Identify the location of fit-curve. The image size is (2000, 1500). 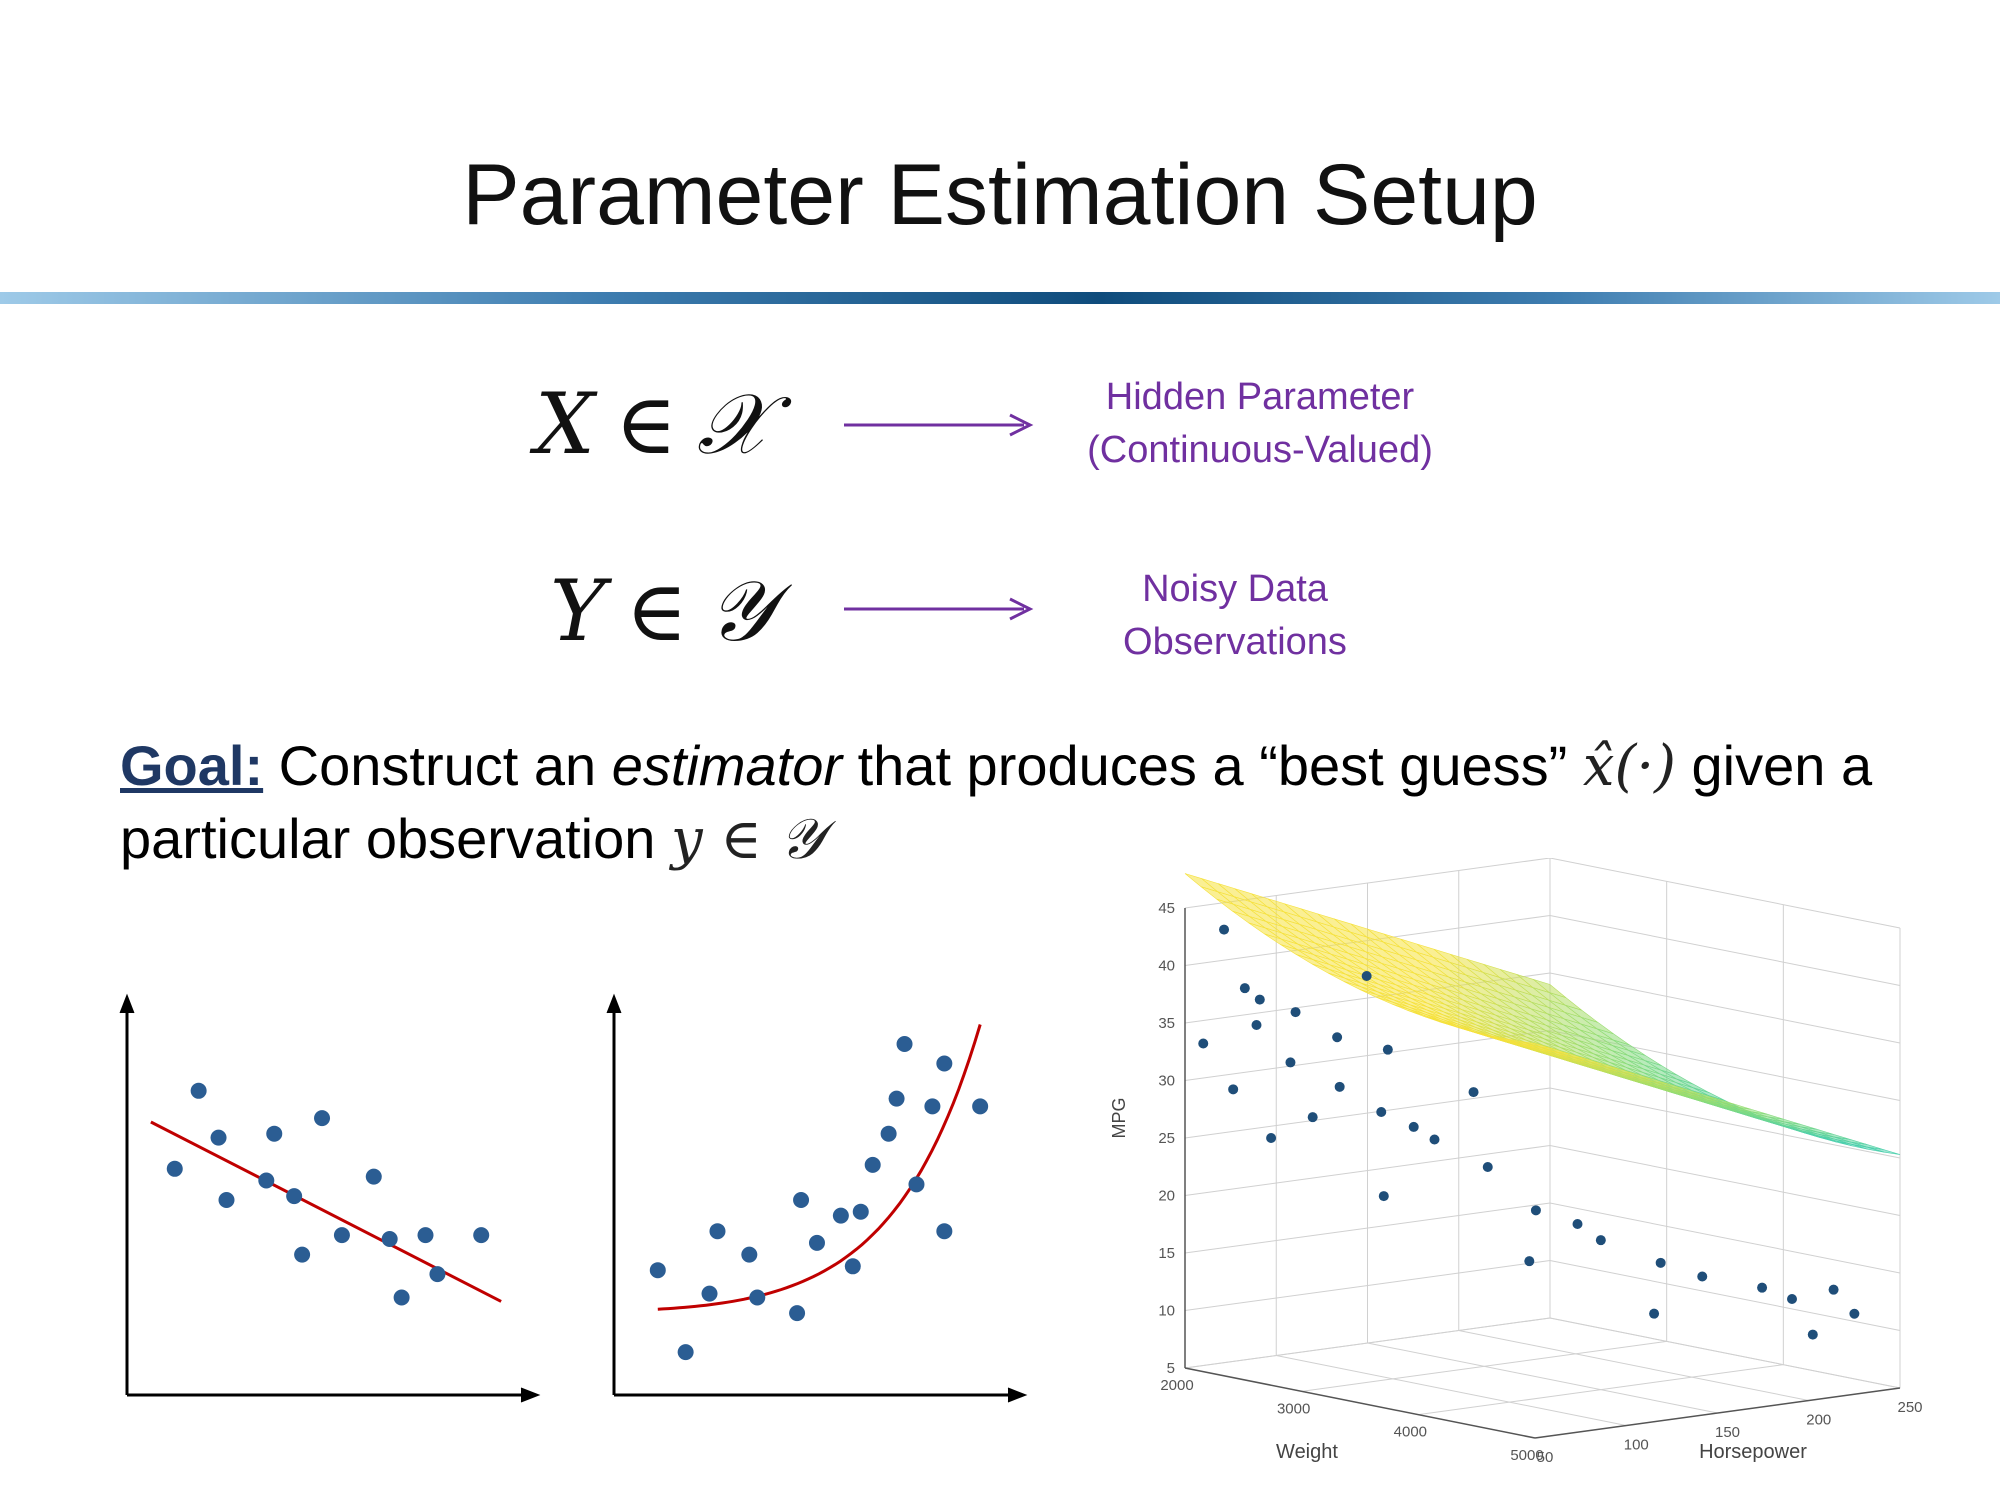
(819, 1167).